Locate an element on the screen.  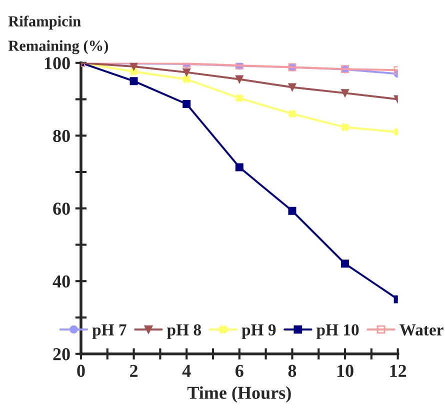
legend-label: pH 9 is located at coordinates (259, 331).